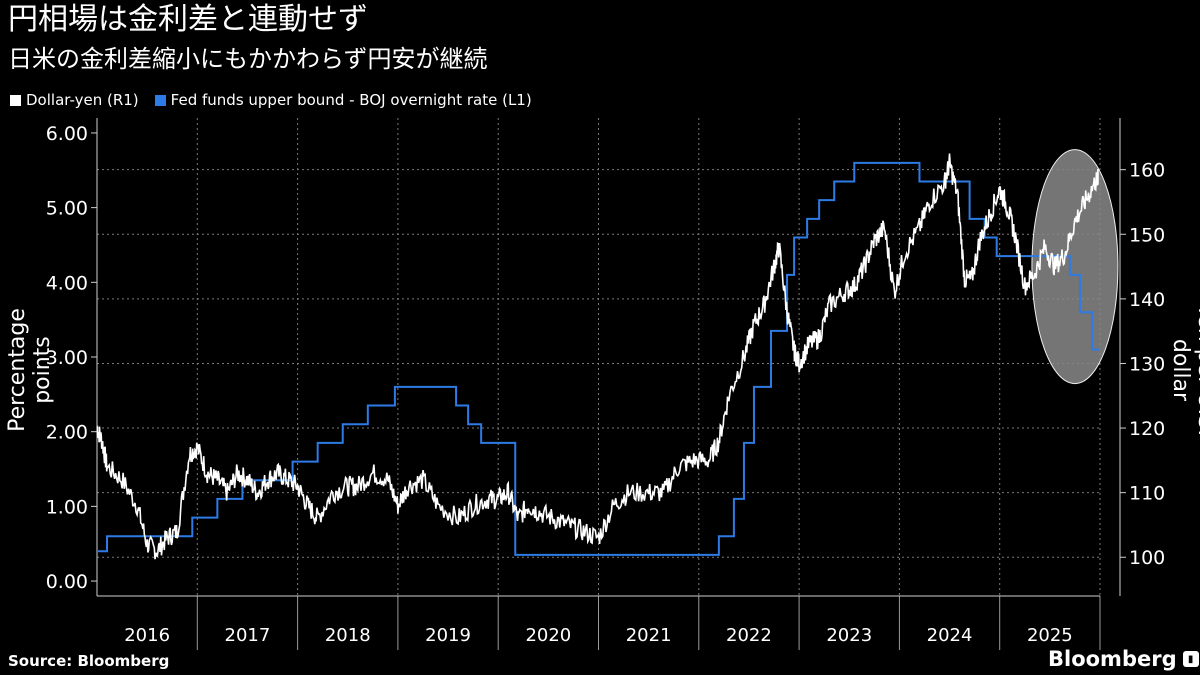 The image size is (1200, 675). What do you see at coordinates (1147, 558) in the screenshot?
I see `right-tick-label: 100` at bounding box center [1147, 558].